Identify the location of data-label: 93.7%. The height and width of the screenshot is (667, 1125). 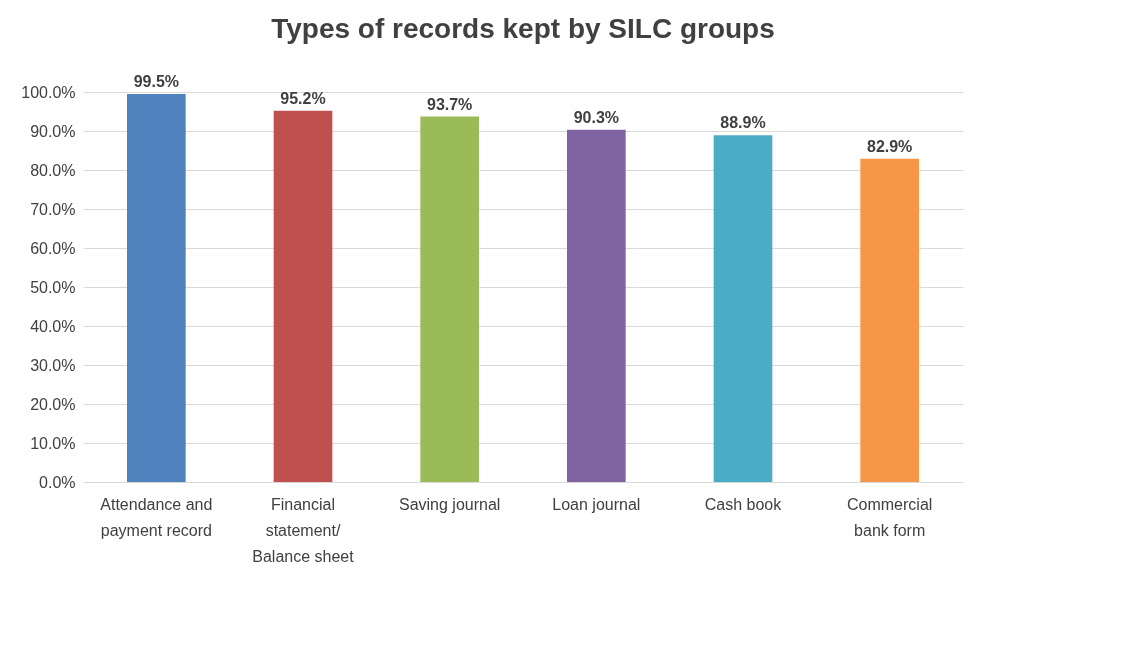
(449, 104).